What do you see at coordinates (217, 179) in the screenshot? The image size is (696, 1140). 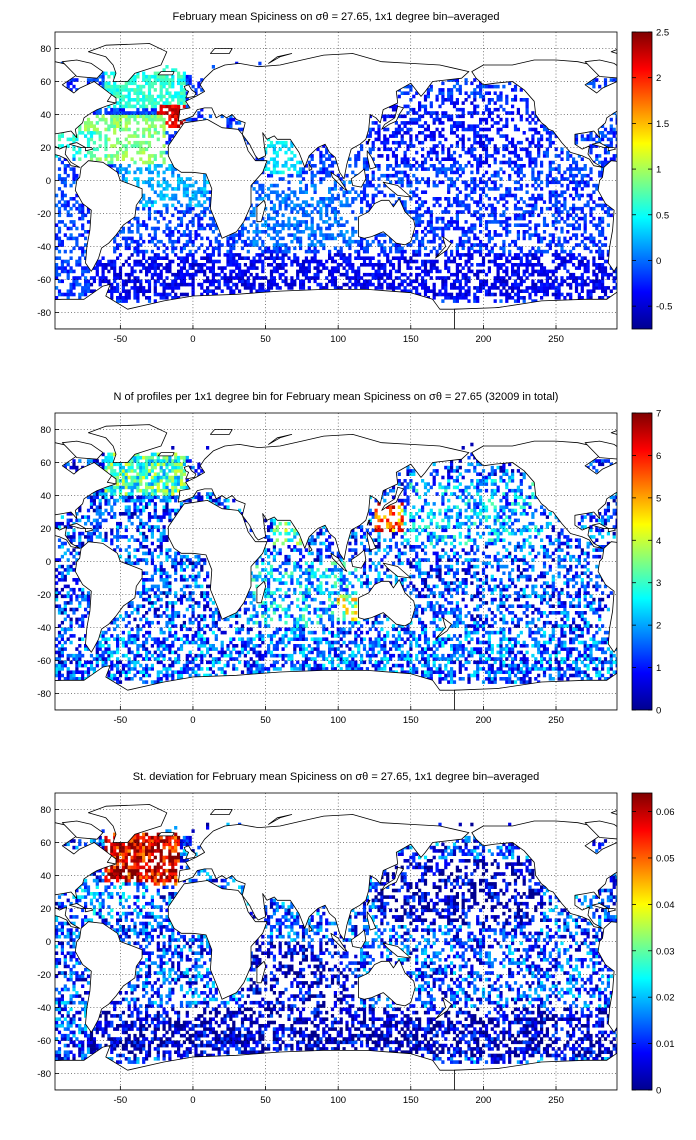 I see `landmass` at bounding box center [217, 179].